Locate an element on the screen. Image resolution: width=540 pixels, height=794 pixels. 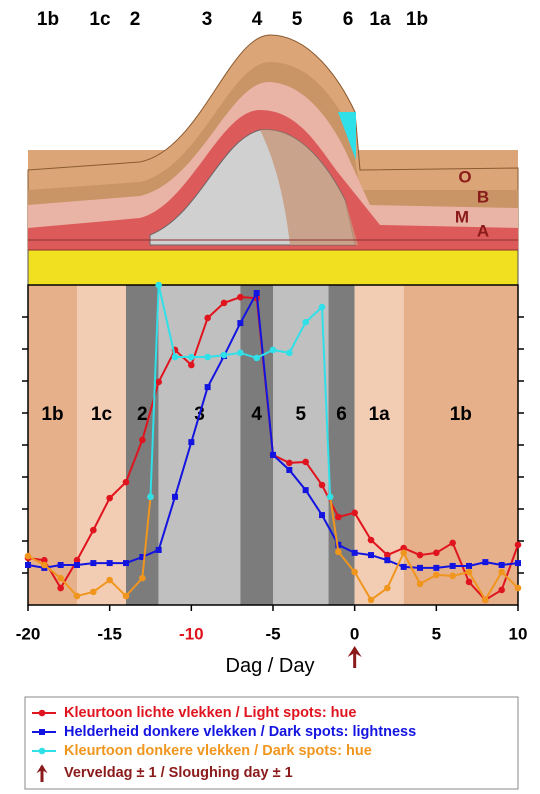
basal-layer is located at coordinates (273, 267).